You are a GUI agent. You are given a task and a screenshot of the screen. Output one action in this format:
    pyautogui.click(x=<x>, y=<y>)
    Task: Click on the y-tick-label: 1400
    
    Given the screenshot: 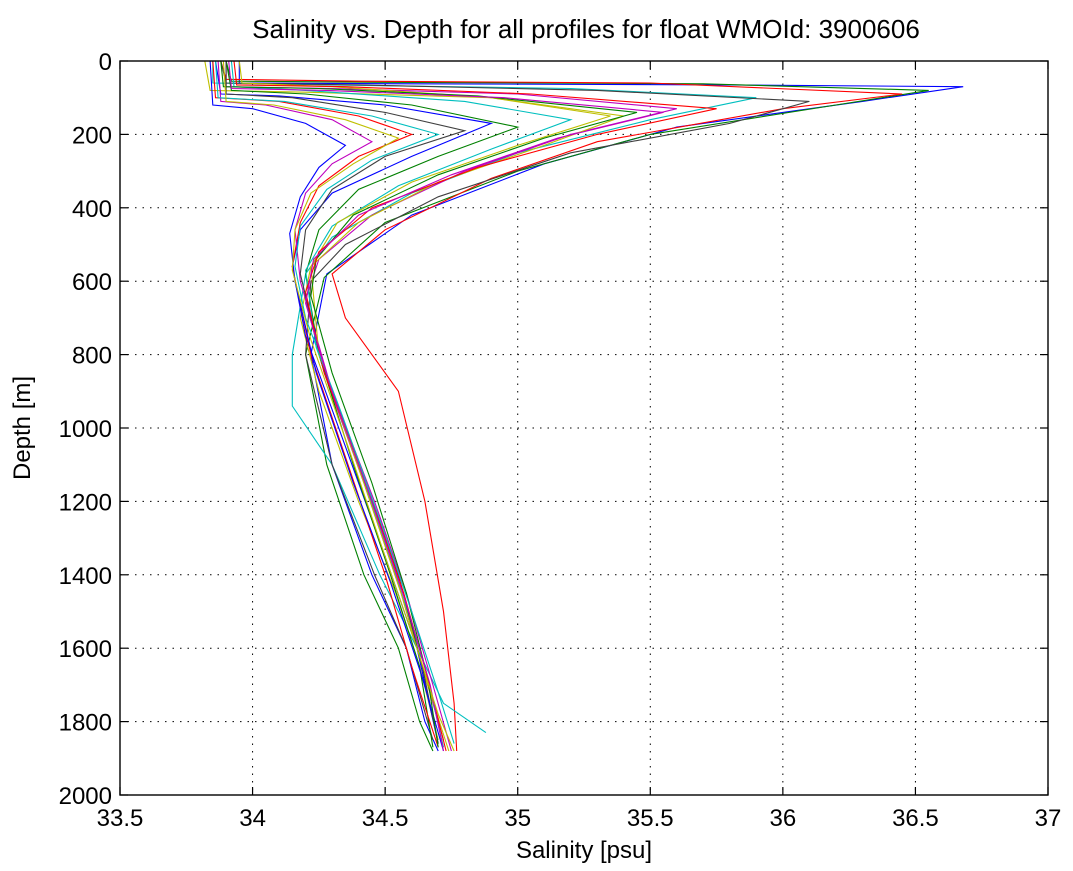 What is the action you would take?
    pyautogui.click(x=85, y=576)
    